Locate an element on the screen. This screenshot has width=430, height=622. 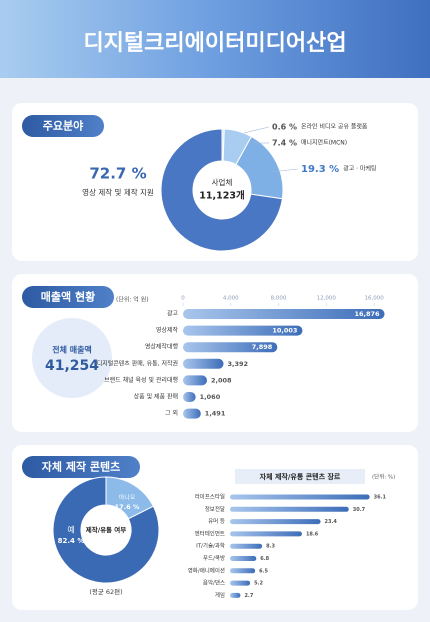
value-label: 0.6 % is located at coordinates (284, 127).